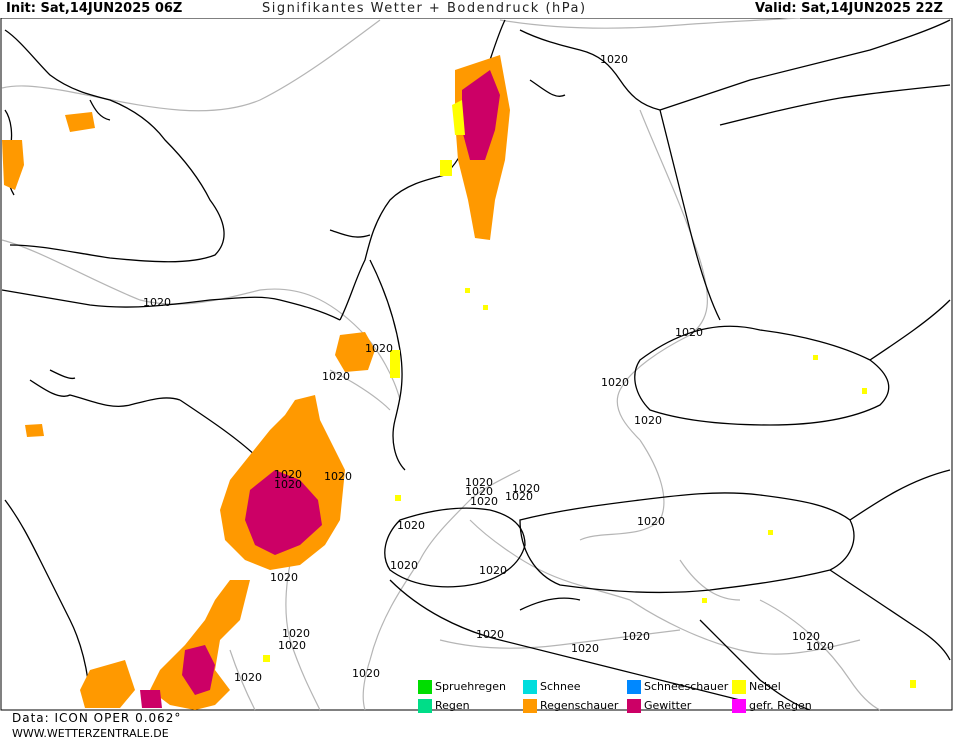 This screenshot has height=741, width=959. What do you see at coordinates (97, 718) in the screenshot?
I see `data-source: Data: ICON OPER 0.062°` at bounding box center [97, 718].